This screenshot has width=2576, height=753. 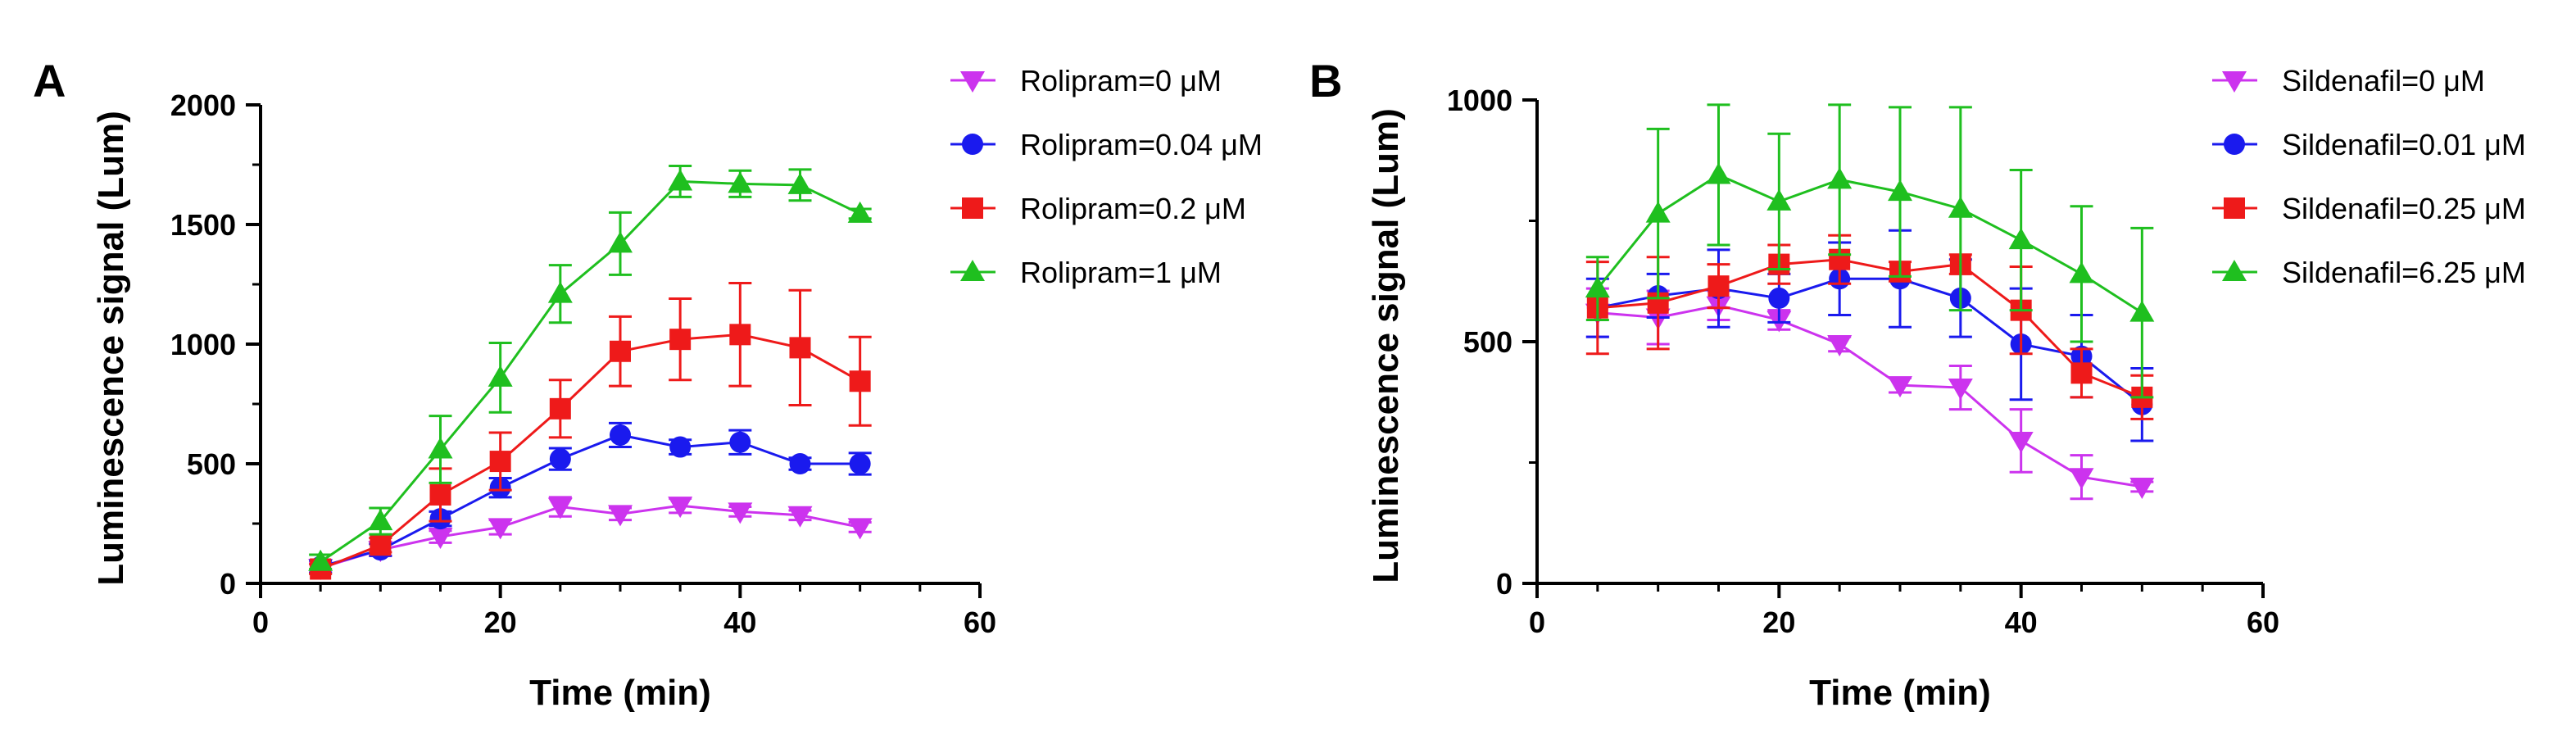 I want to click on y-tick-label: 1500, so click(x=203, y=225).